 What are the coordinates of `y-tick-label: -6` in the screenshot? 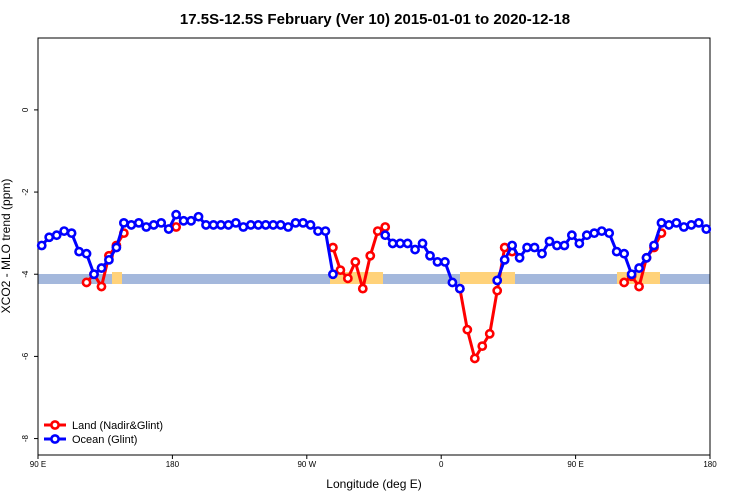 It's located at (25, 356).